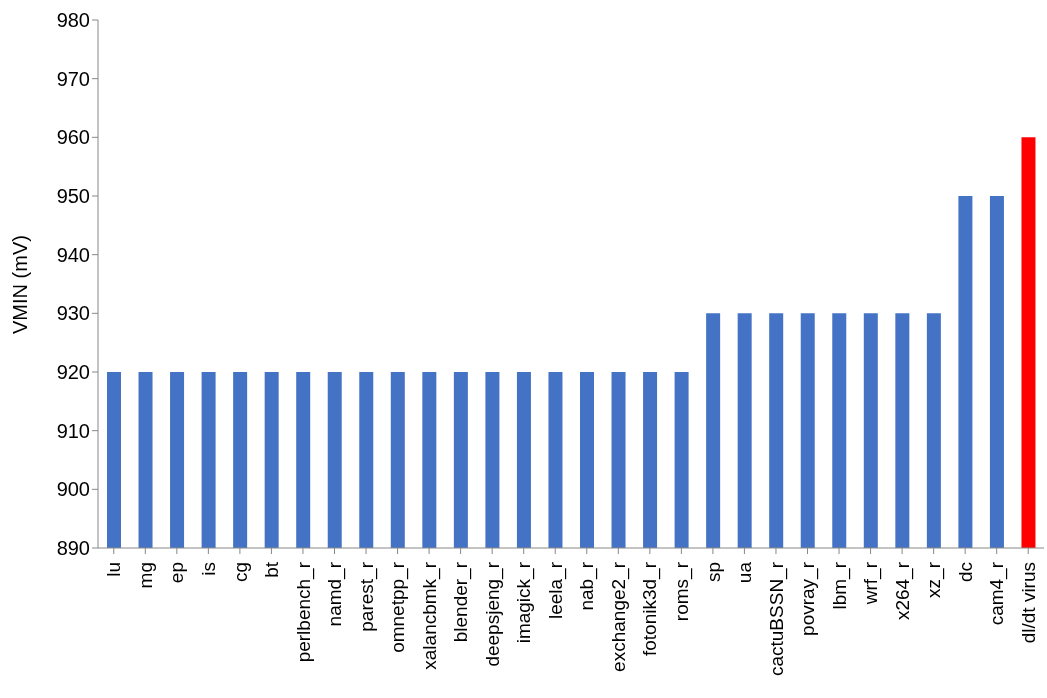 This screenshot has height=698, width=1047. Describe the element at coordinates (73, 313) in the screenshot. I see `y-tick-label: 930` at that location.